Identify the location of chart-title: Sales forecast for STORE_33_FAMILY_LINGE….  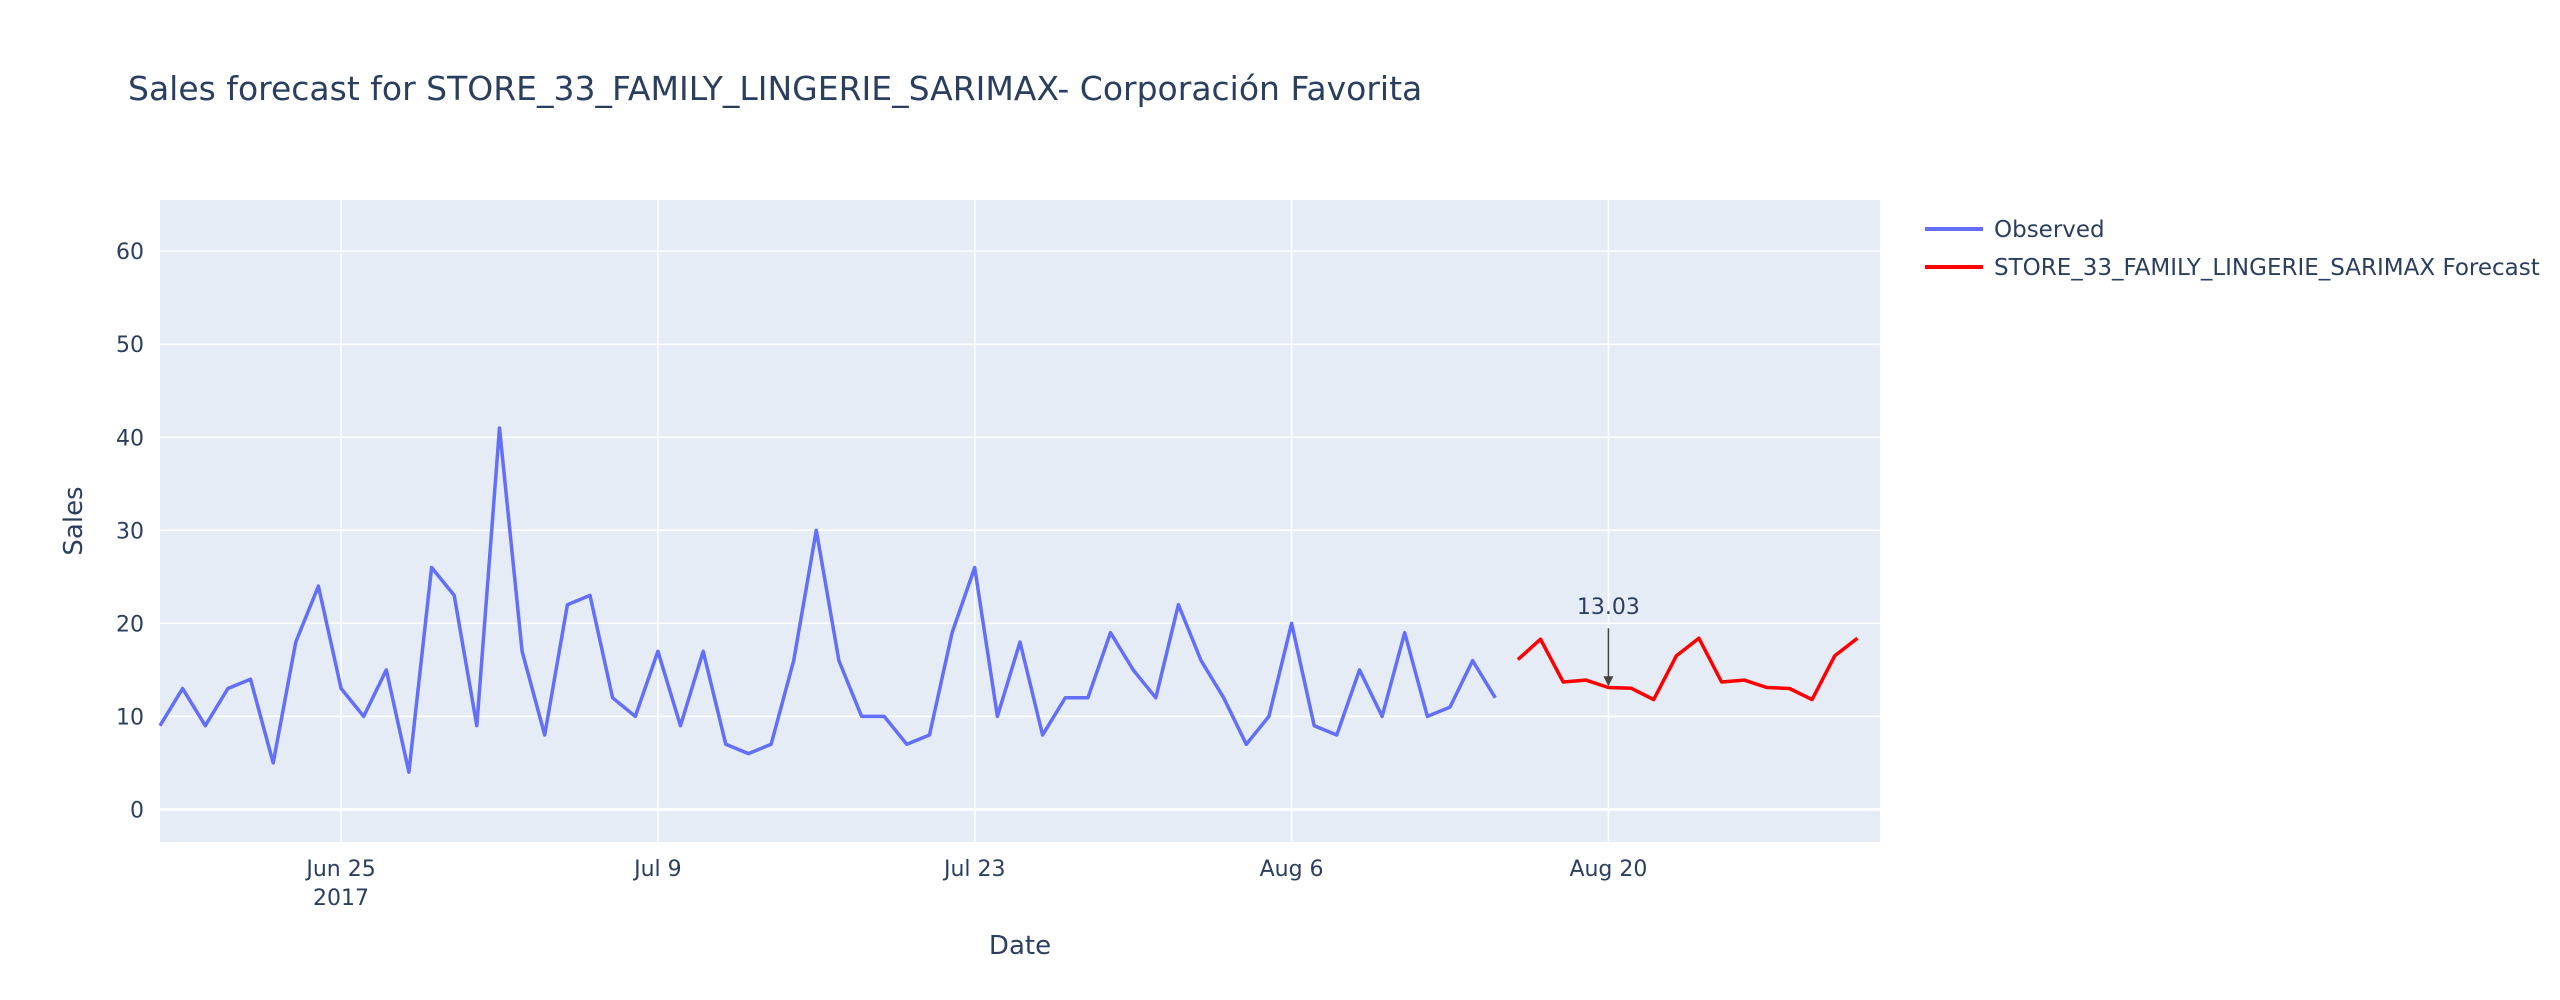
(775, 88).